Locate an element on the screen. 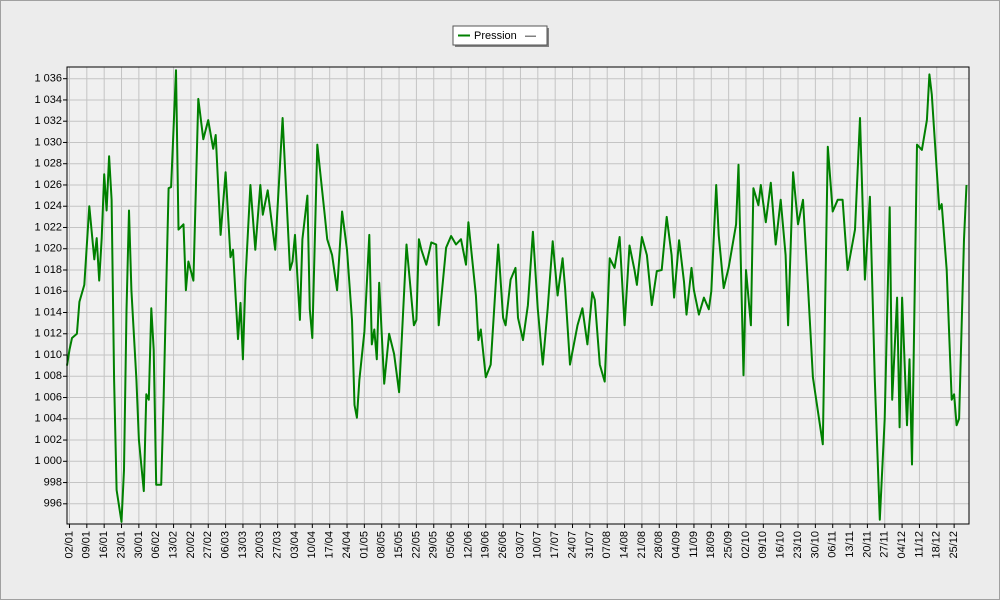 This screenshot has height=600, width=1000. legend-unit: — is located at coordinates (530, 36).